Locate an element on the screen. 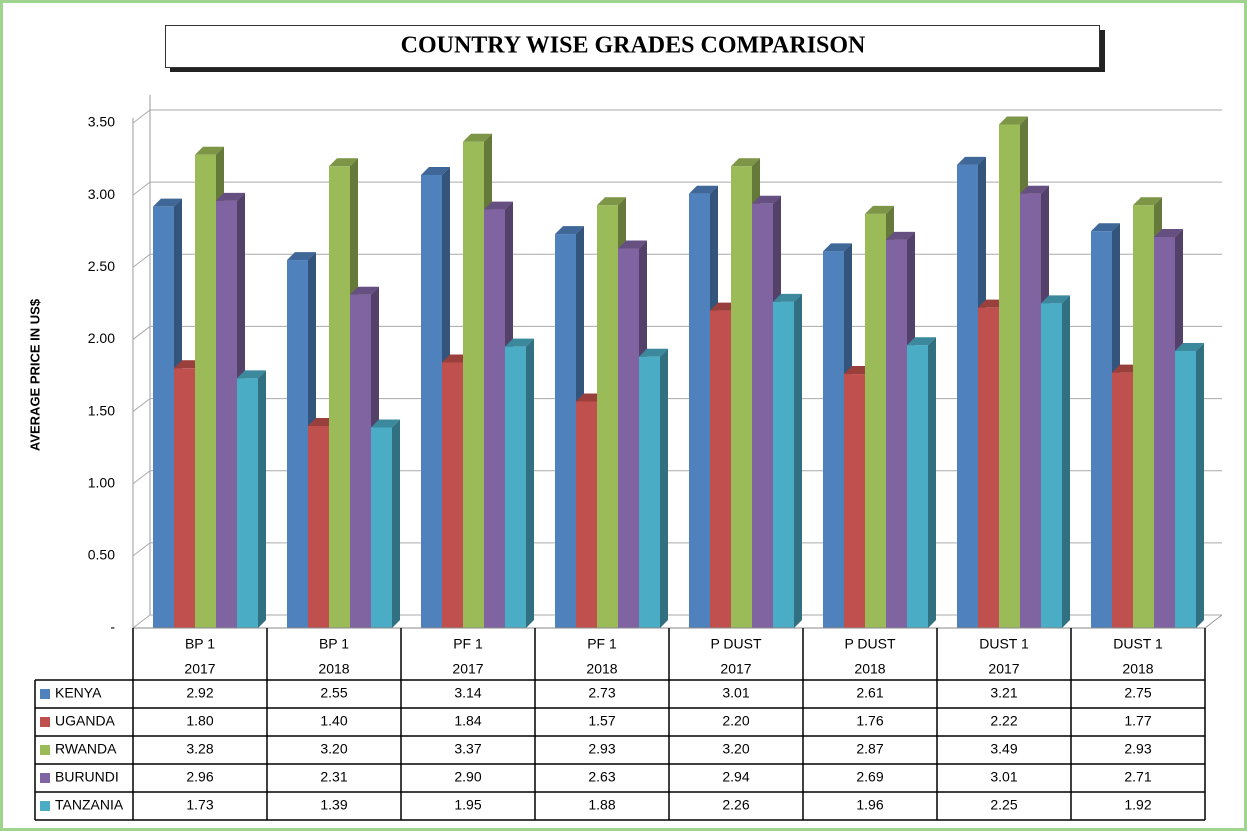  table-value: 2.63 is located at coordinates (601, 777).